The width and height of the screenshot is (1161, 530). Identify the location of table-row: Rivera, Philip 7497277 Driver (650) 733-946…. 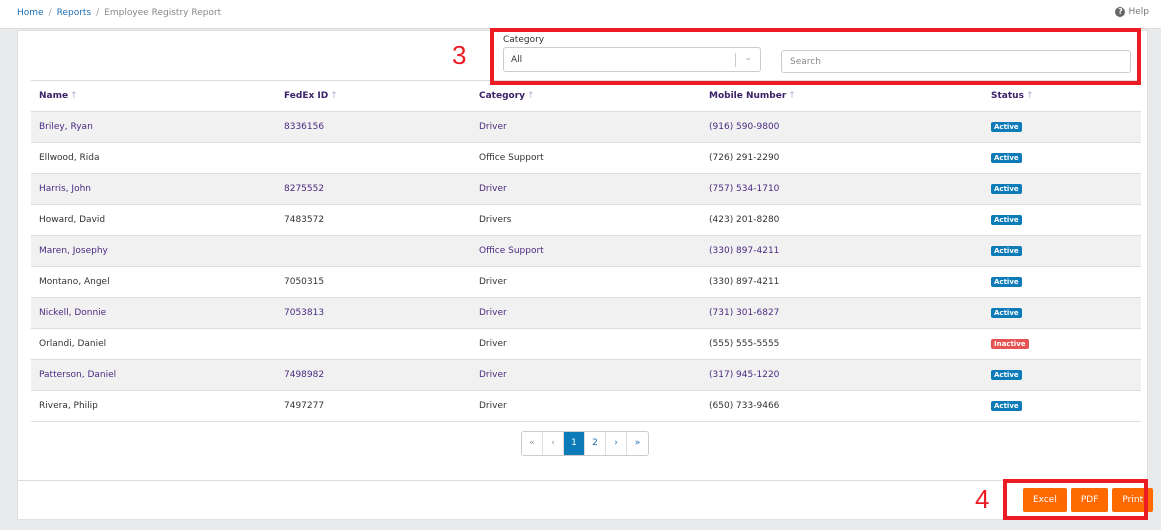
(586, 406).